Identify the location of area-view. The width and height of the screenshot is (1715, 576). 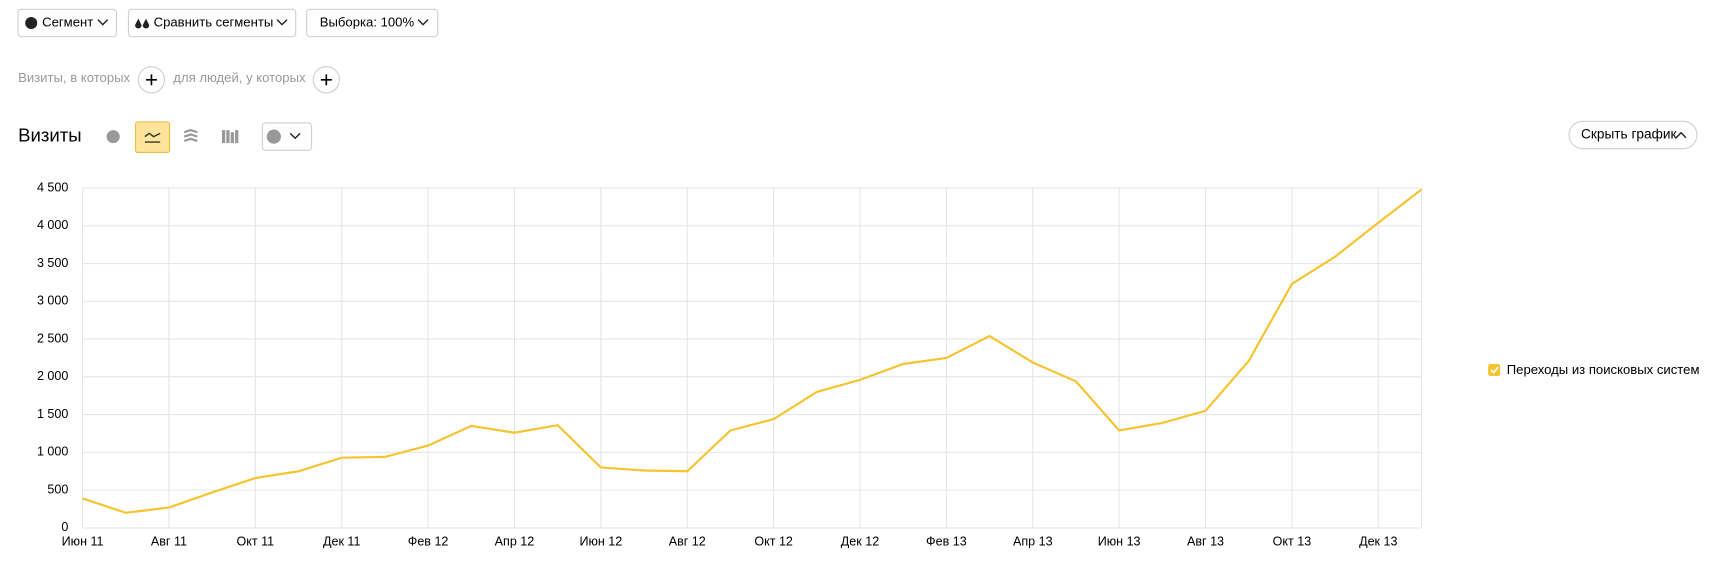
(190, 135).